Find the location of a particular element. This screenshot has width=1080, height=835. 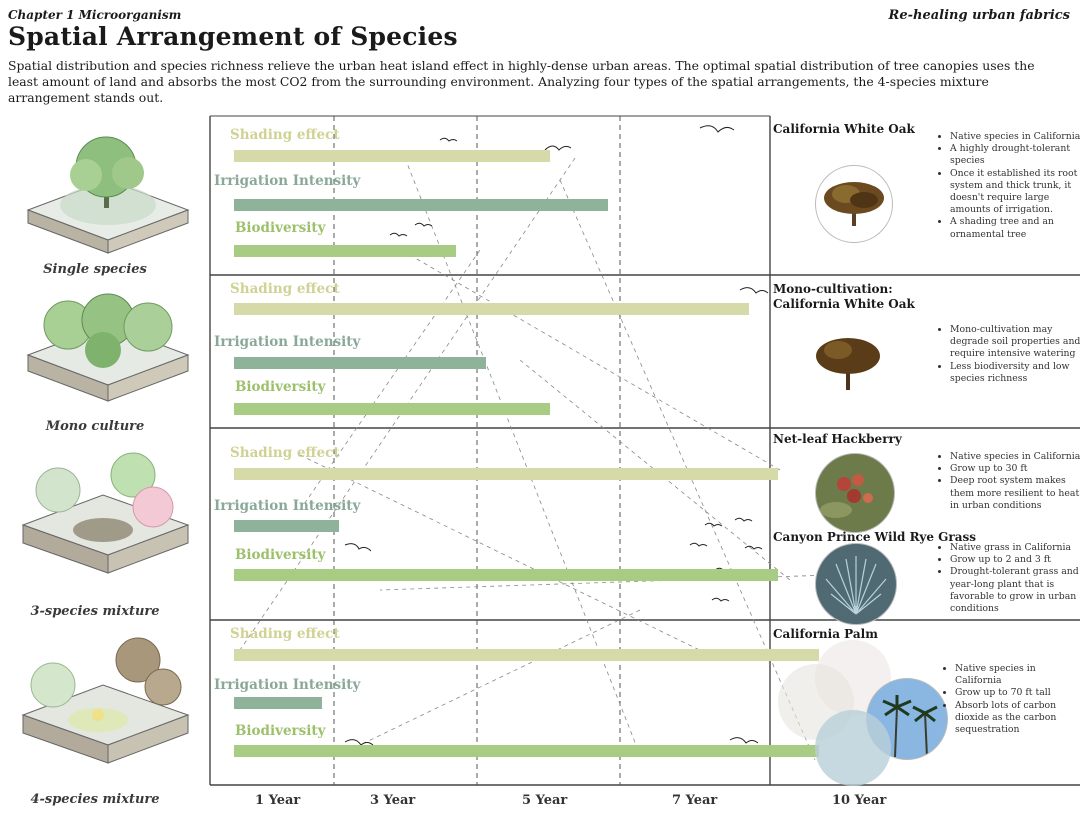

year-tick-3: 3 Year is located at coordinates (393, 800).